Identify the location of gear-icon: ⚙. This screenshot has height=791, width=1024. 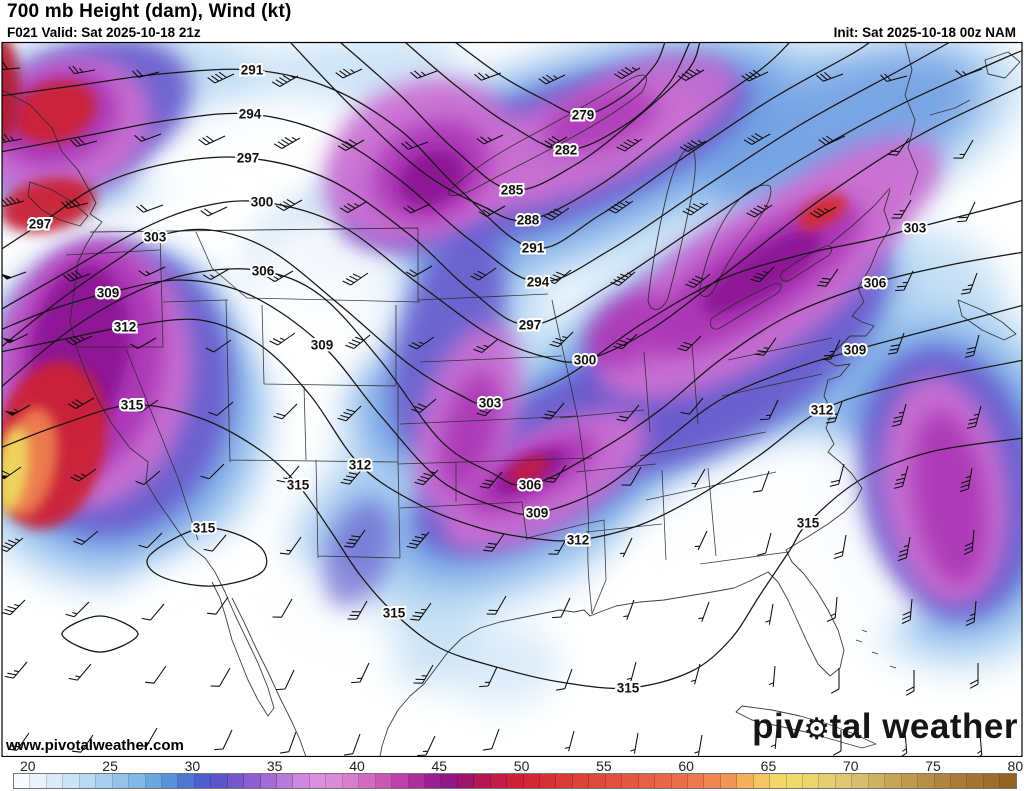
(817, 729).